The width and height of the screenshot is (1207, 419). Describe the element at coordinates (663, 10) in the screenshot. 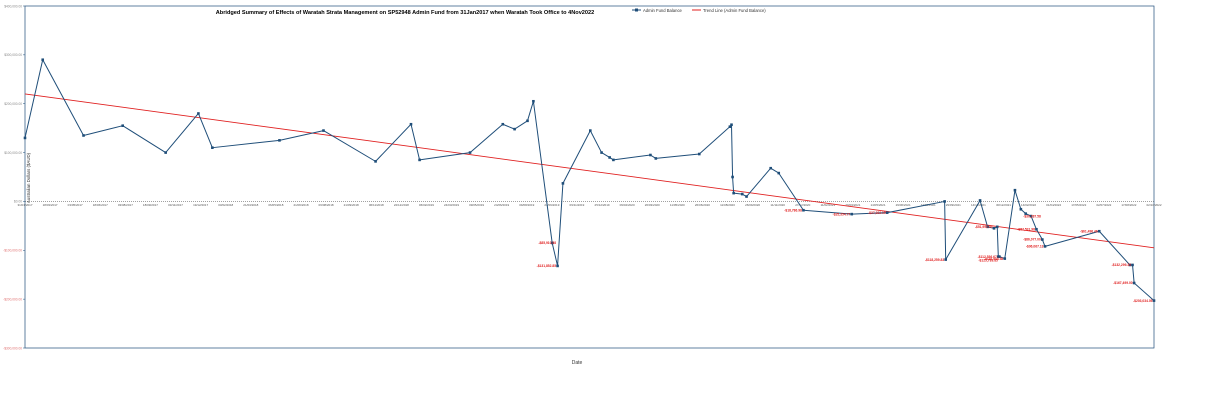

I see `legend-entry-series: Admin Fund Balance` at that location.